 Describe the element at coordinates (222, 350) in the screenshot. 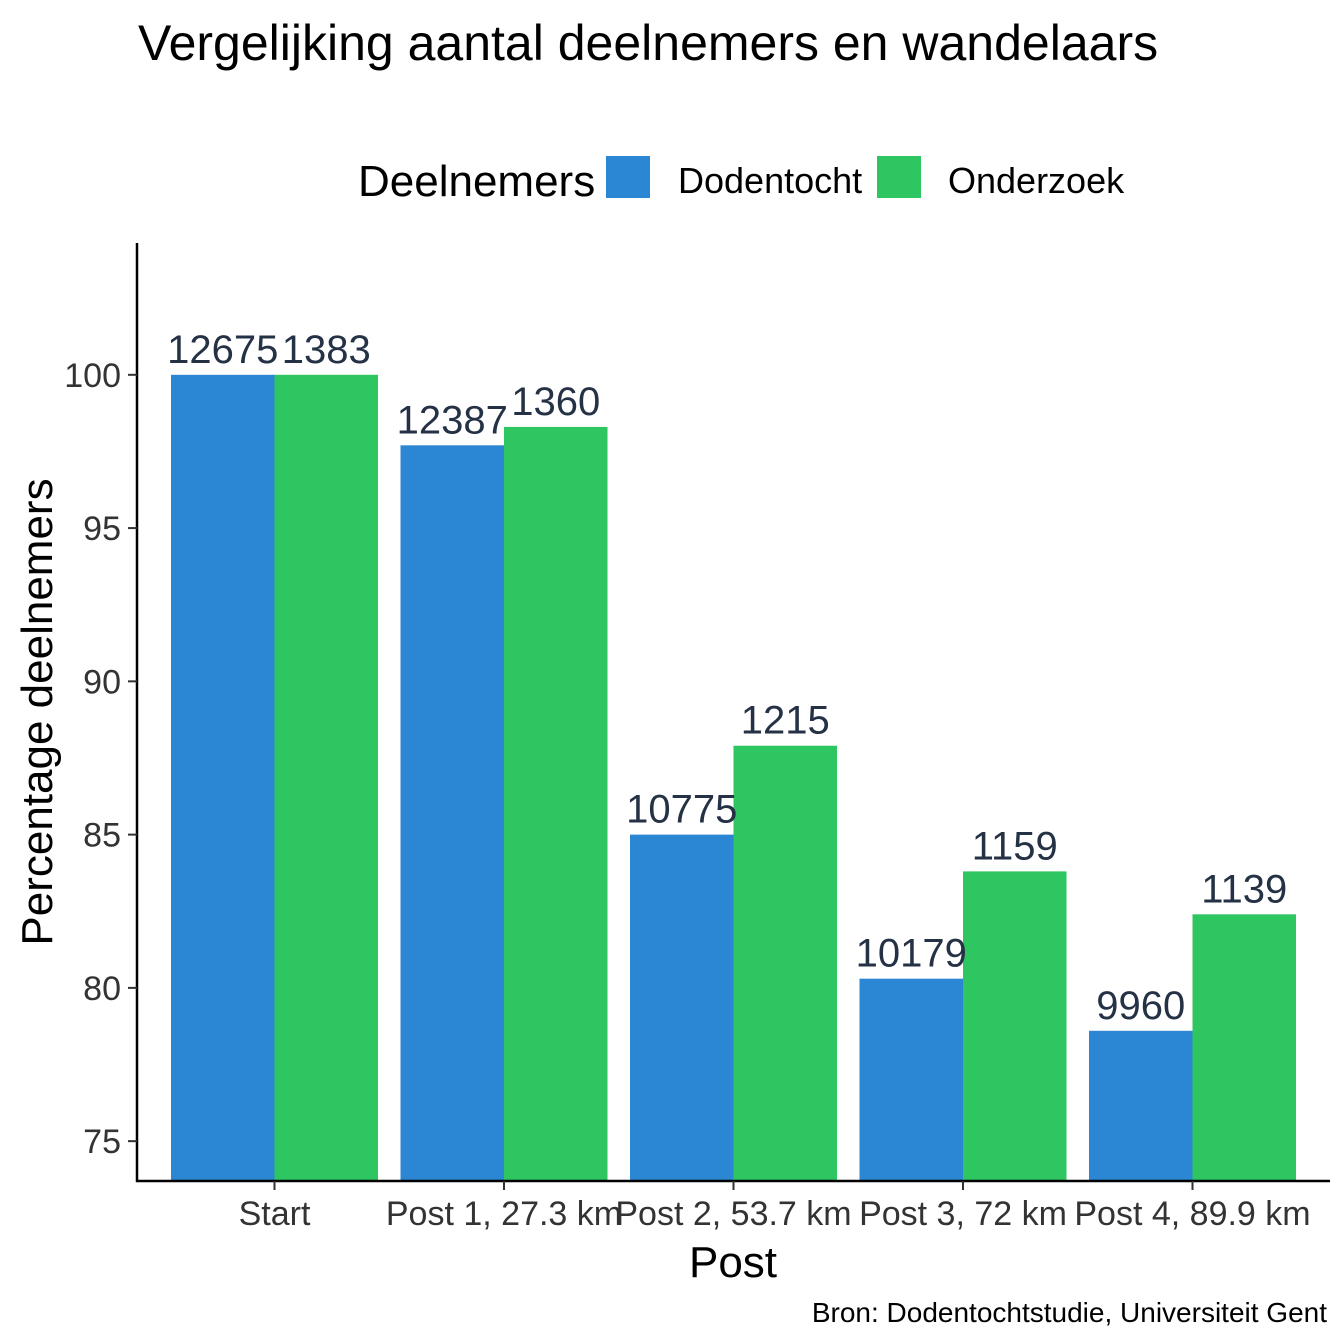

I see `data-label-dodentocht-0: 12675` at that location.